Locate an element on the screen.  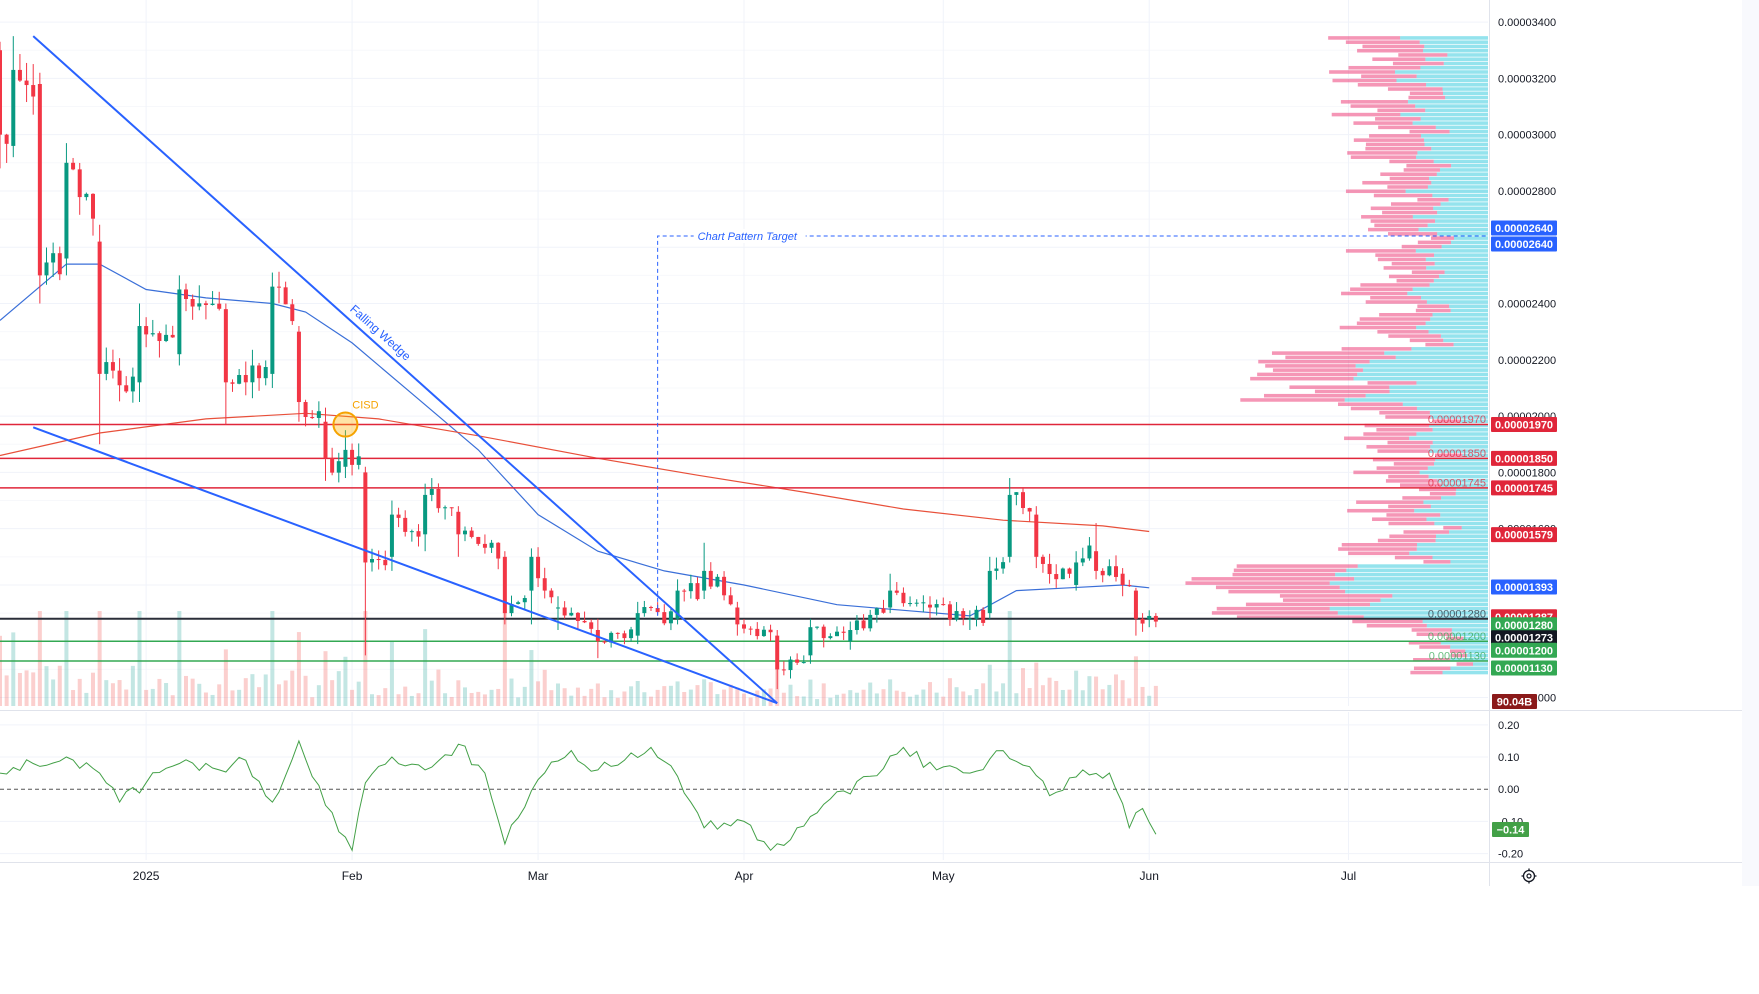
settings-gear-icon is located at coordinates (1529, 876).